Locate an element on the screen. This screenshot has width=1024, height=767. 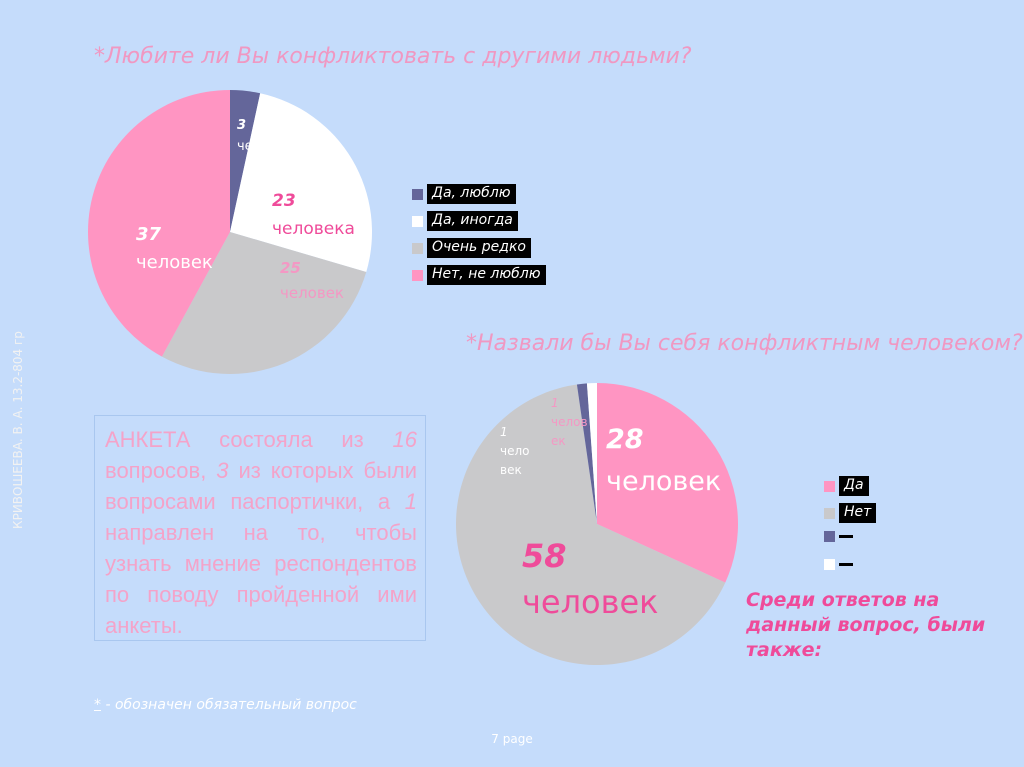
info-text-3: из которых были вопросами паспортички, а is located at coordinates (261, 486).